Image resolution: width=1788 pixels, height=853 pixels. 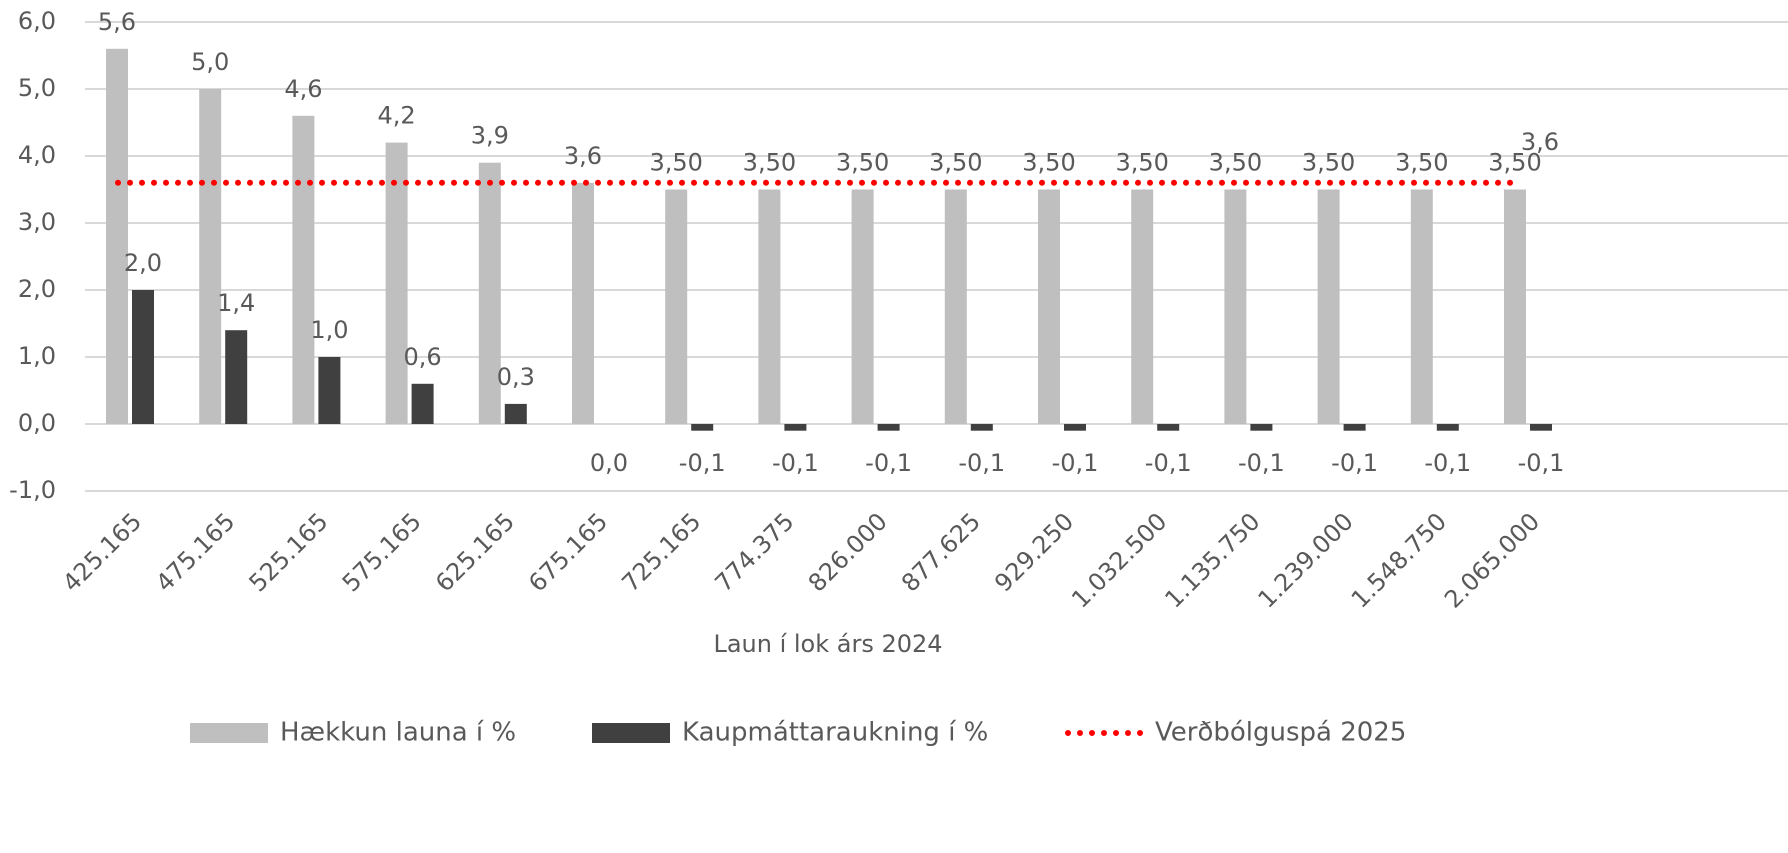 I want to click on data-label: 0,6, so click(x=423, y=357).